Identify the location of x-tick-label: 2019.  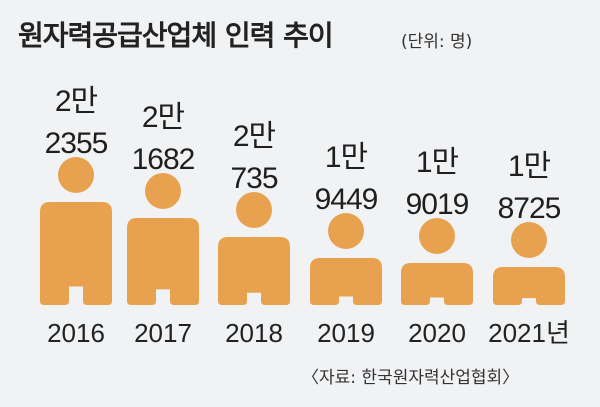
(346, 333).